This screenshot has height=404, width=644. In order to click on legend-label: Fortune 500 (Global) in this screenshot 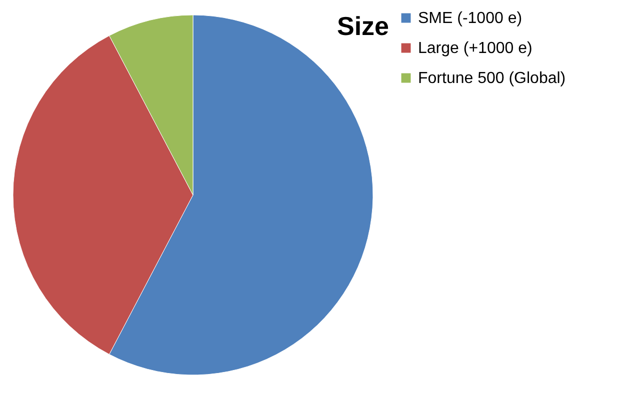, I will do `click(492, 78)`.